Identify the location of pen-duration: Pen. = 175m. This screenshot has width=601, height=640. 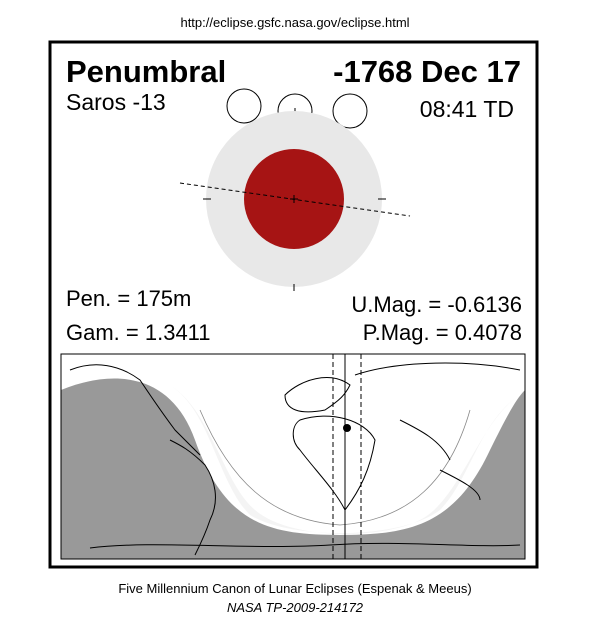
(128, 298).